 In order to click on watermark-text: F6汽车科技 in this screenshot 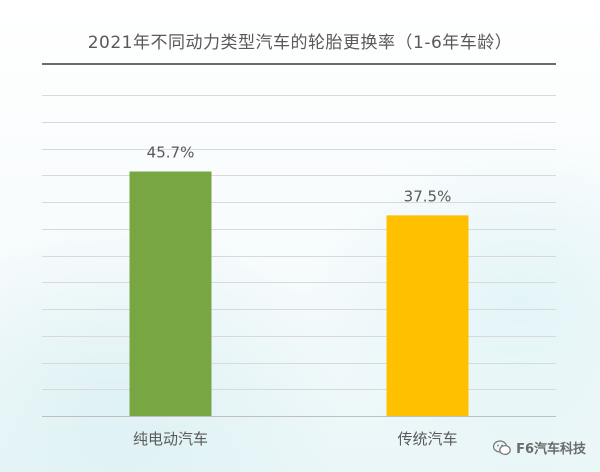, I will do `click(551, 449)`.